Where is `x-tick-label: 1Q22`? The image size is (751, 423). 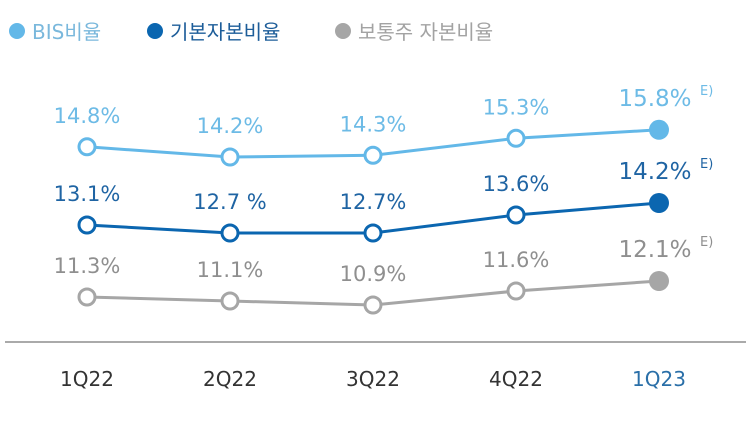
x-tick-label: 1Q22 is located at coordinates (87, 379).